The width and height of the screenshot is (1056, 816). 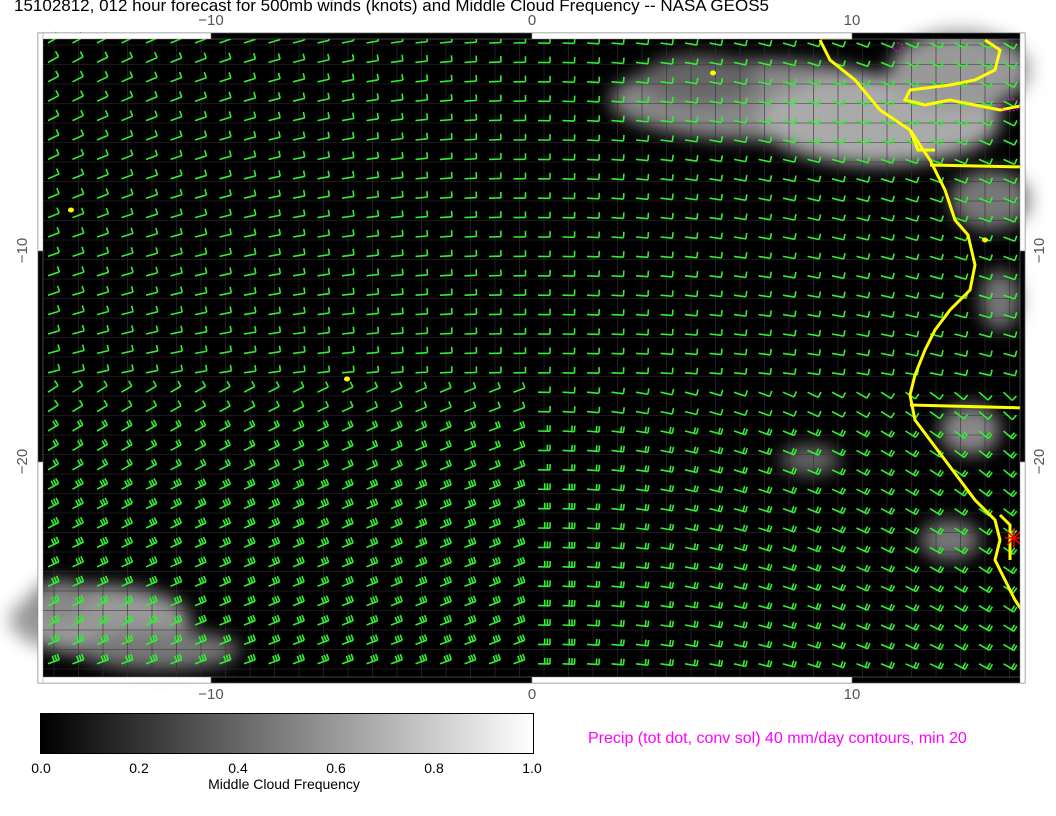 I want to click on colorbar-tick: 0.4, so click(x=238, y=768).